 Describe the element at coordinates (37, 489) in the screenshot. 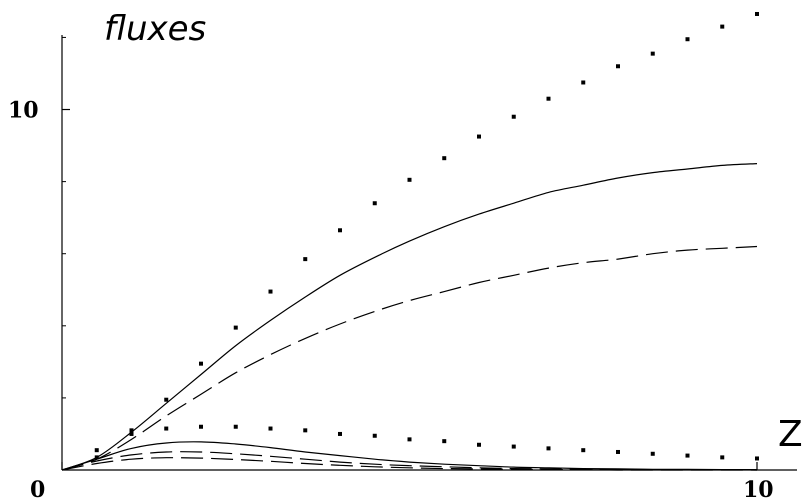

I see `x-tick-label: 0` at that location.